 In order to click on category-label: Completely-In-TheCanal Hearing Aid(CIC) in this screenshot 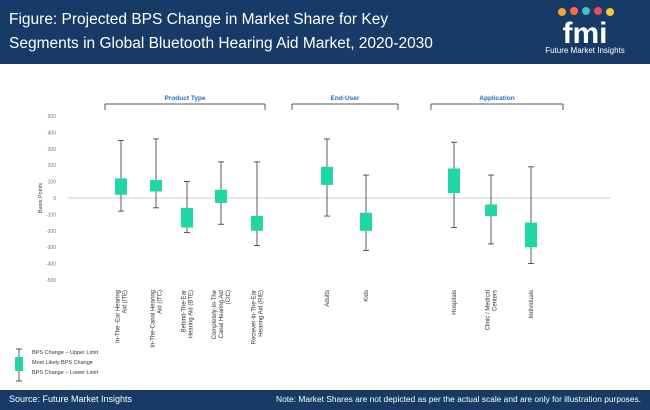, I will do `click(222, 314)`.